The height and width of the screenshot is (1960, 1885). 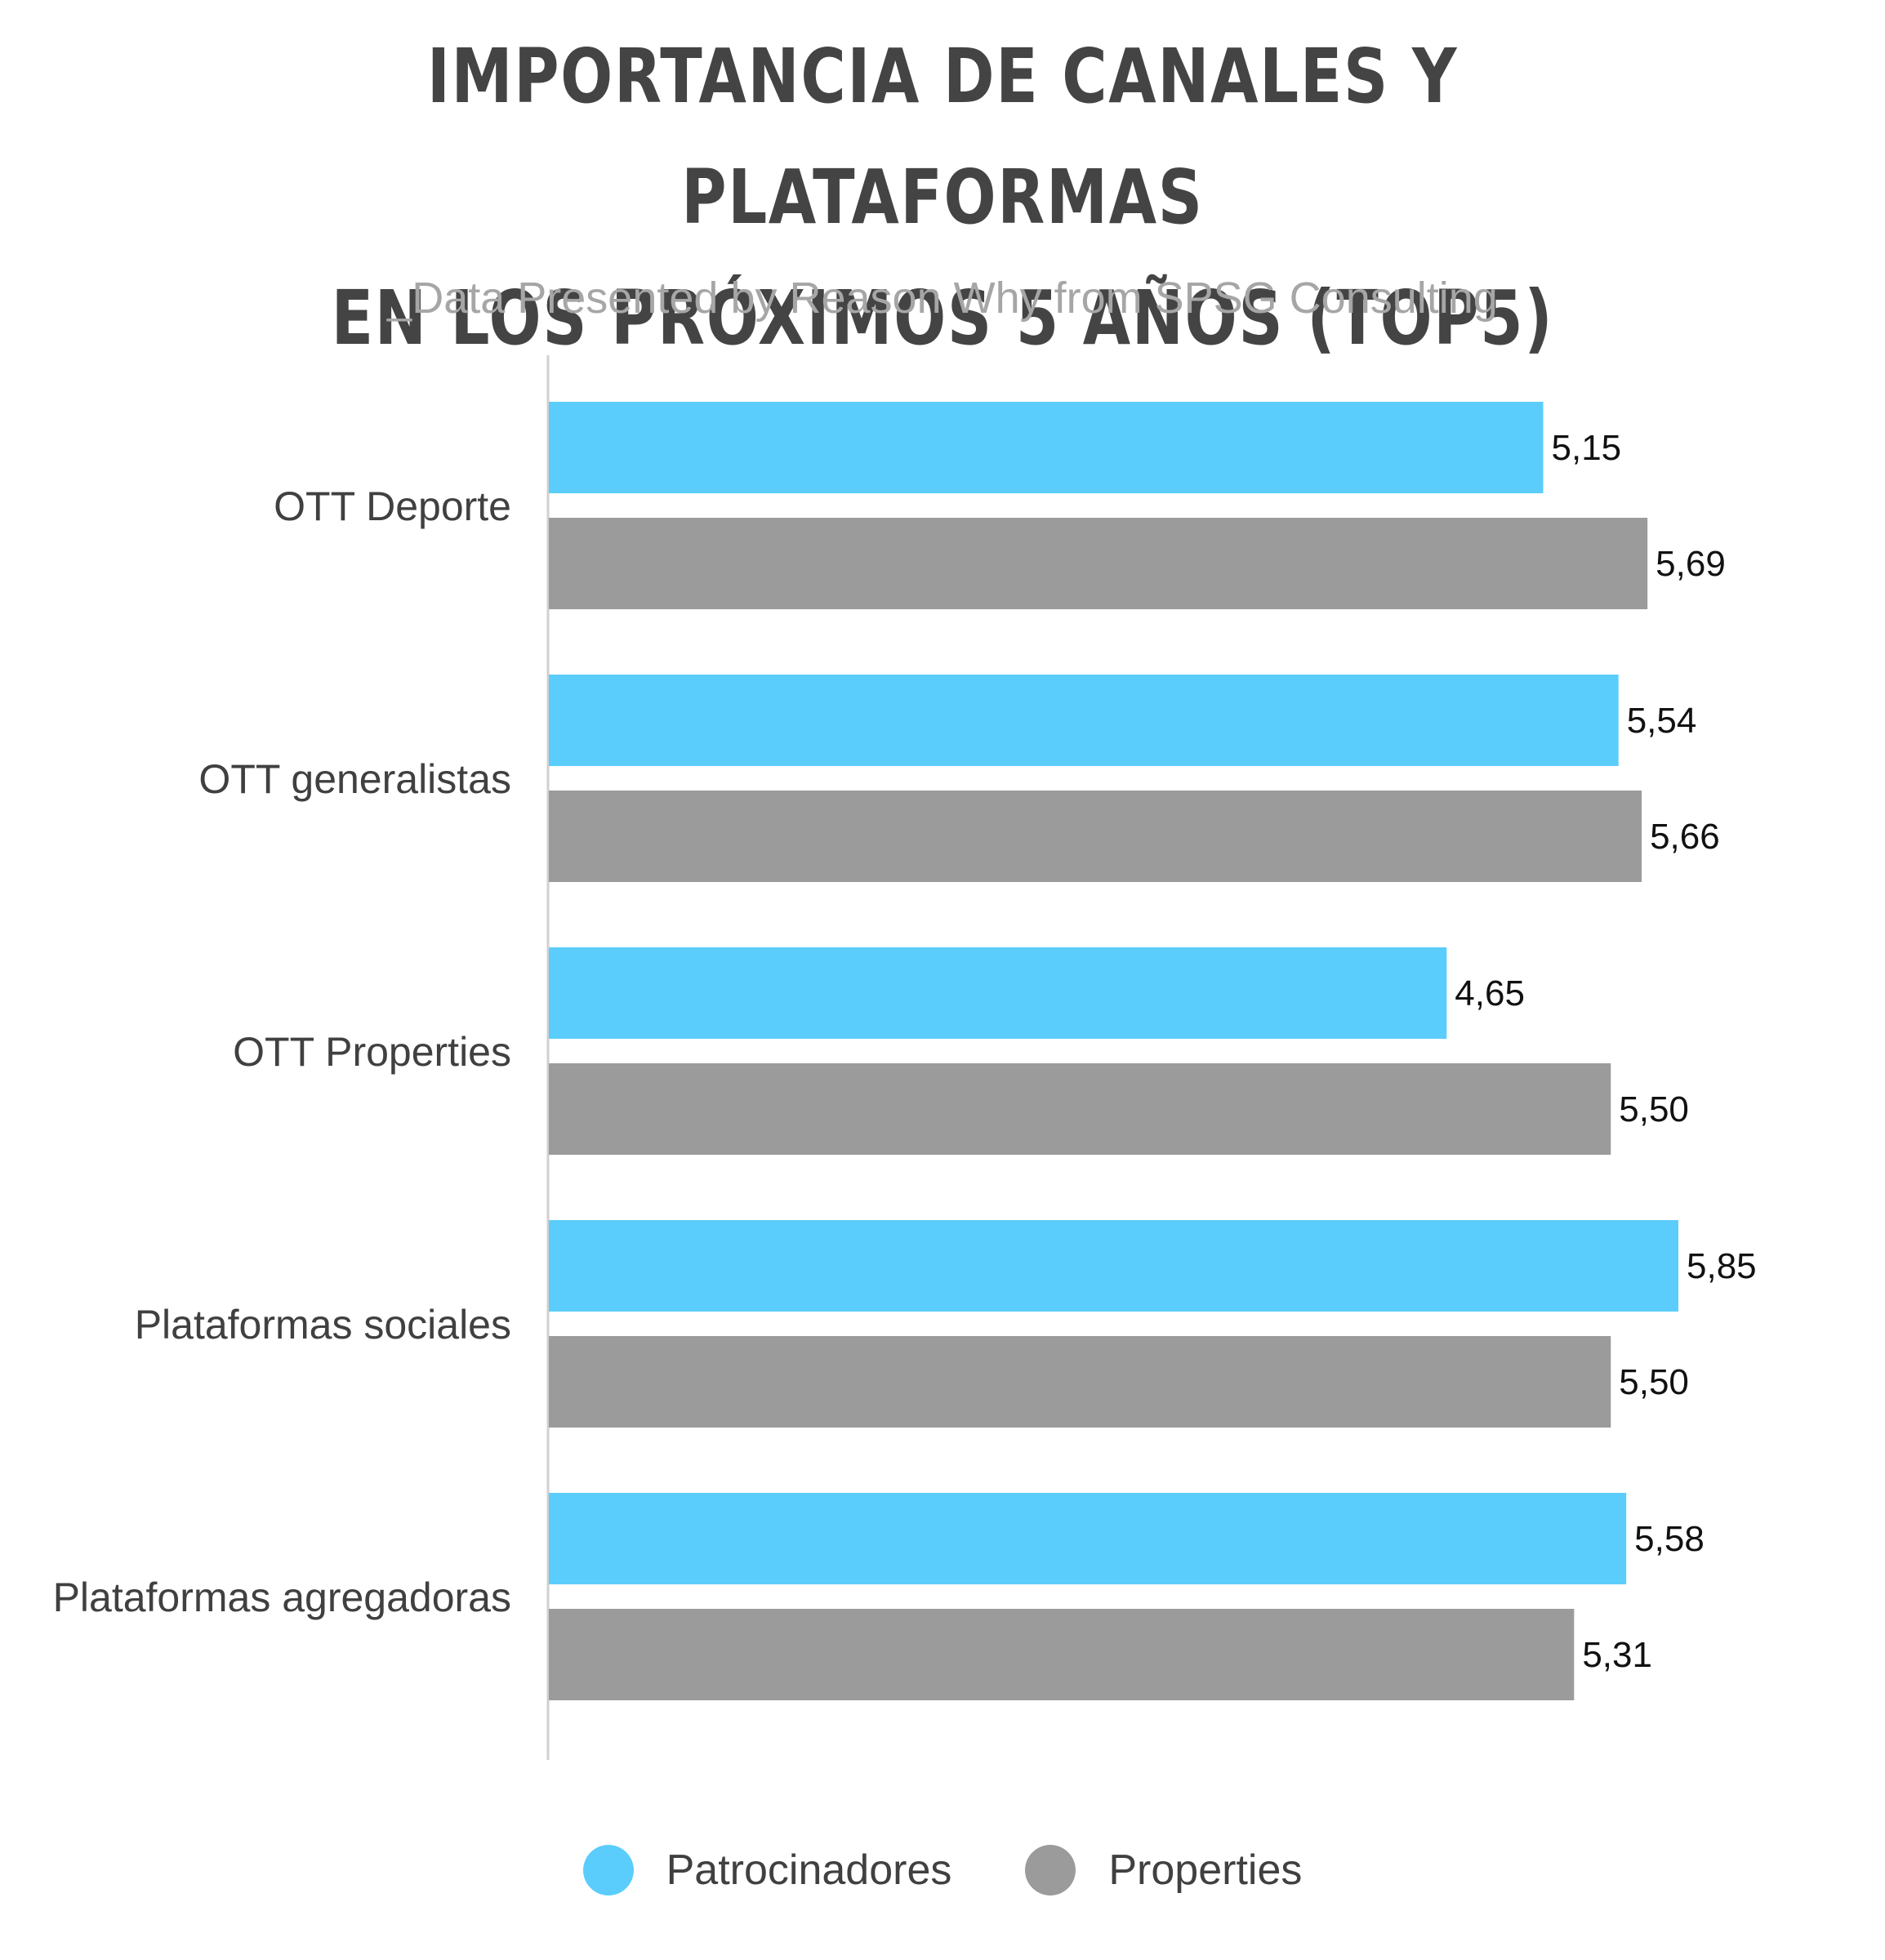 What do you see at coordinates (1084, 720) in the screenshot?
I see `bar-ott-generalistas-patrocinadores` at bounding box center [1084, 720].